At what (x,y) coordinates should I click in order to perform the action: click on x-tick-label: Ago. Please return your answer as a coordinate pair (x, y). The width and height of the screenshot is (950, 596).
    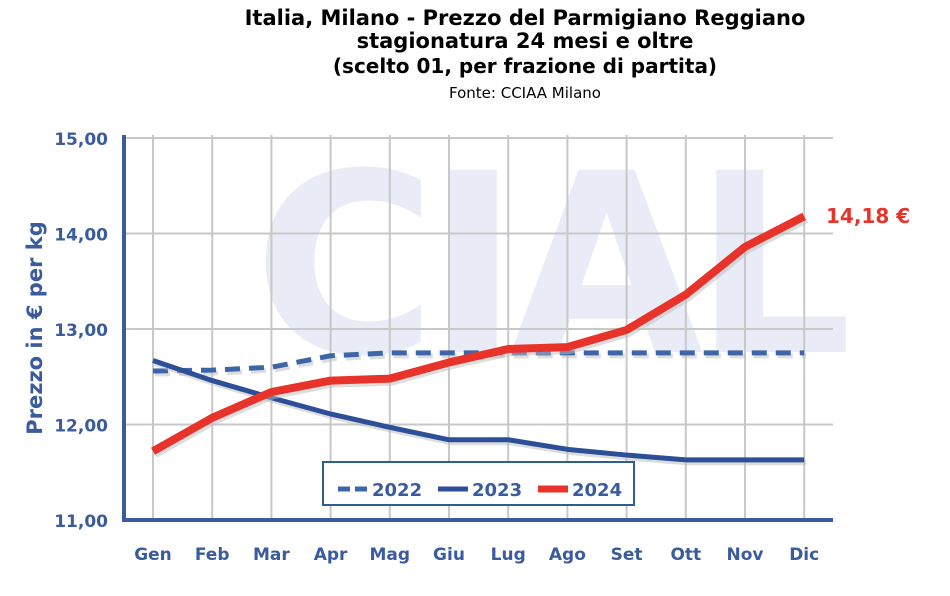
    Looking at the image, I should click on (567, 555).